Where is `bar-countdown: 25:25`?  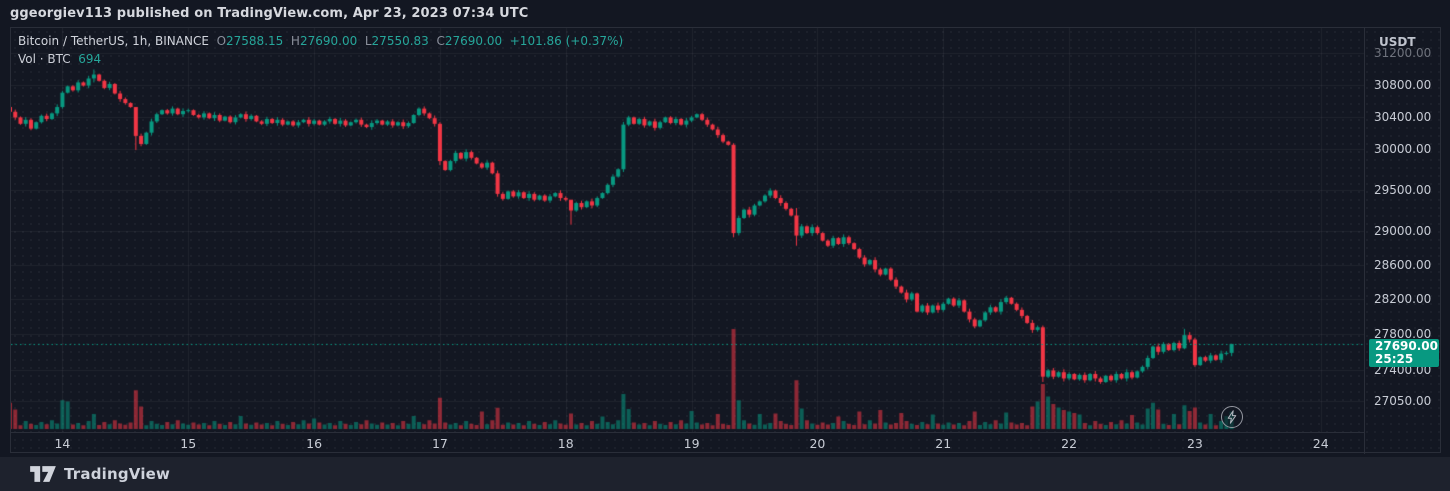
bar-countdown: 25:25 is located at coordinates (1394, 358).